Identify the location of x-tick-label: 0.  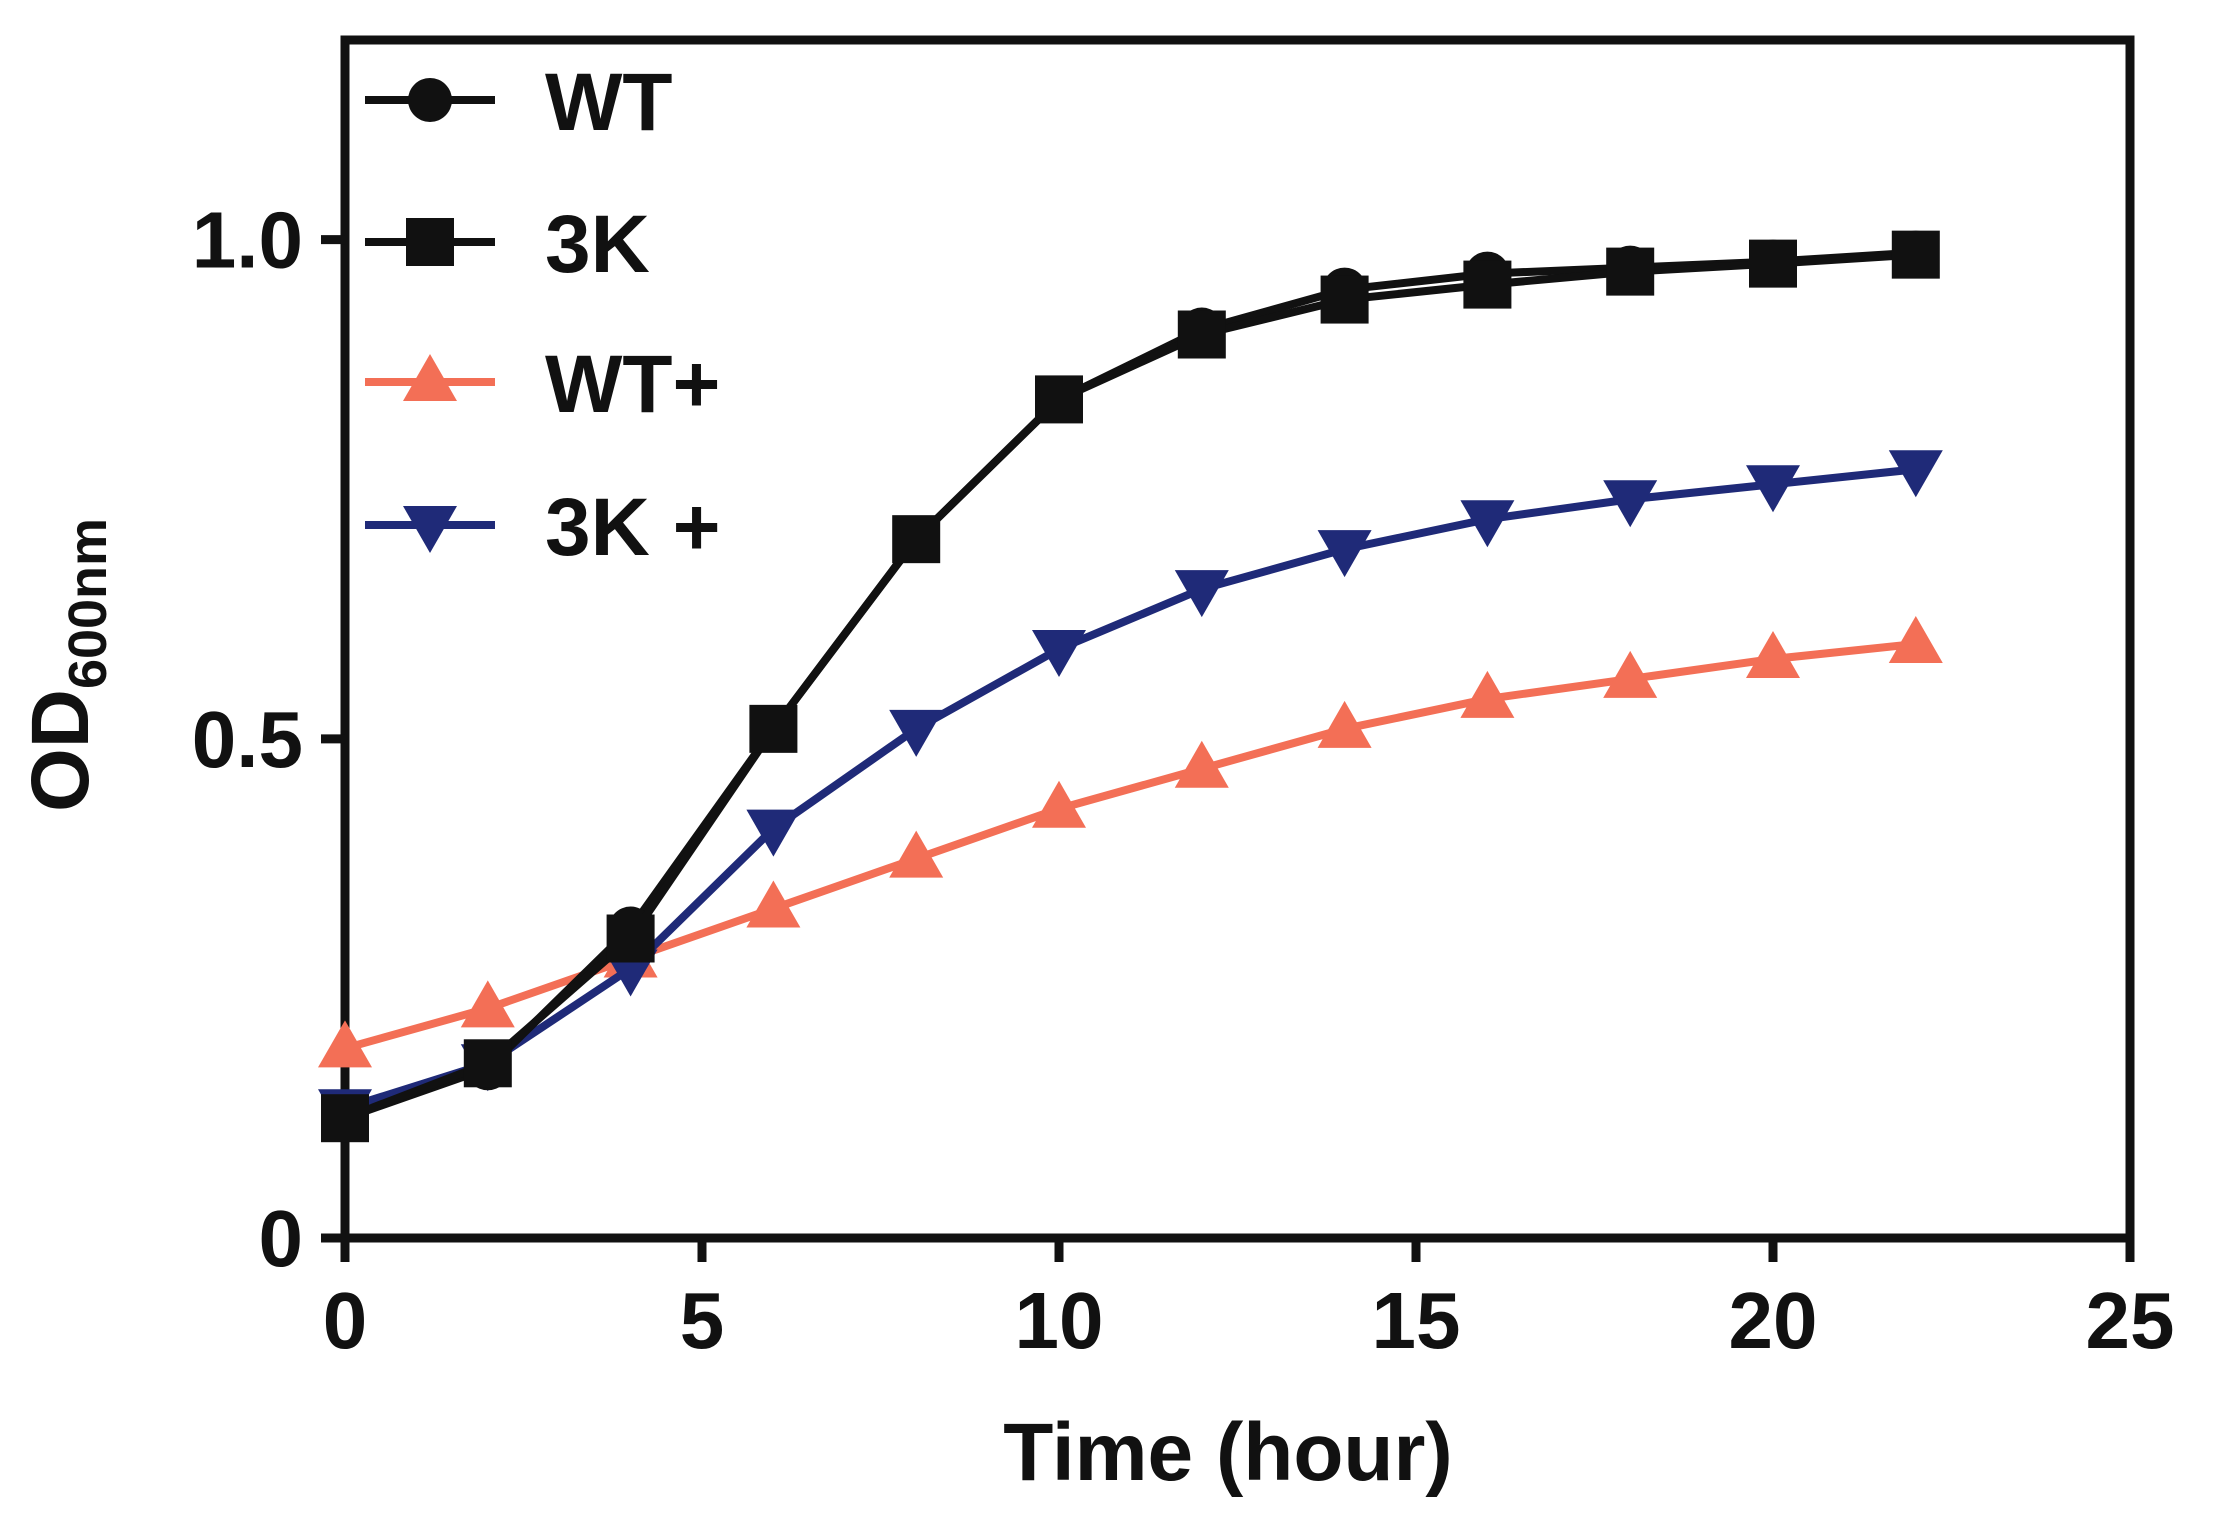
(345, 1320).